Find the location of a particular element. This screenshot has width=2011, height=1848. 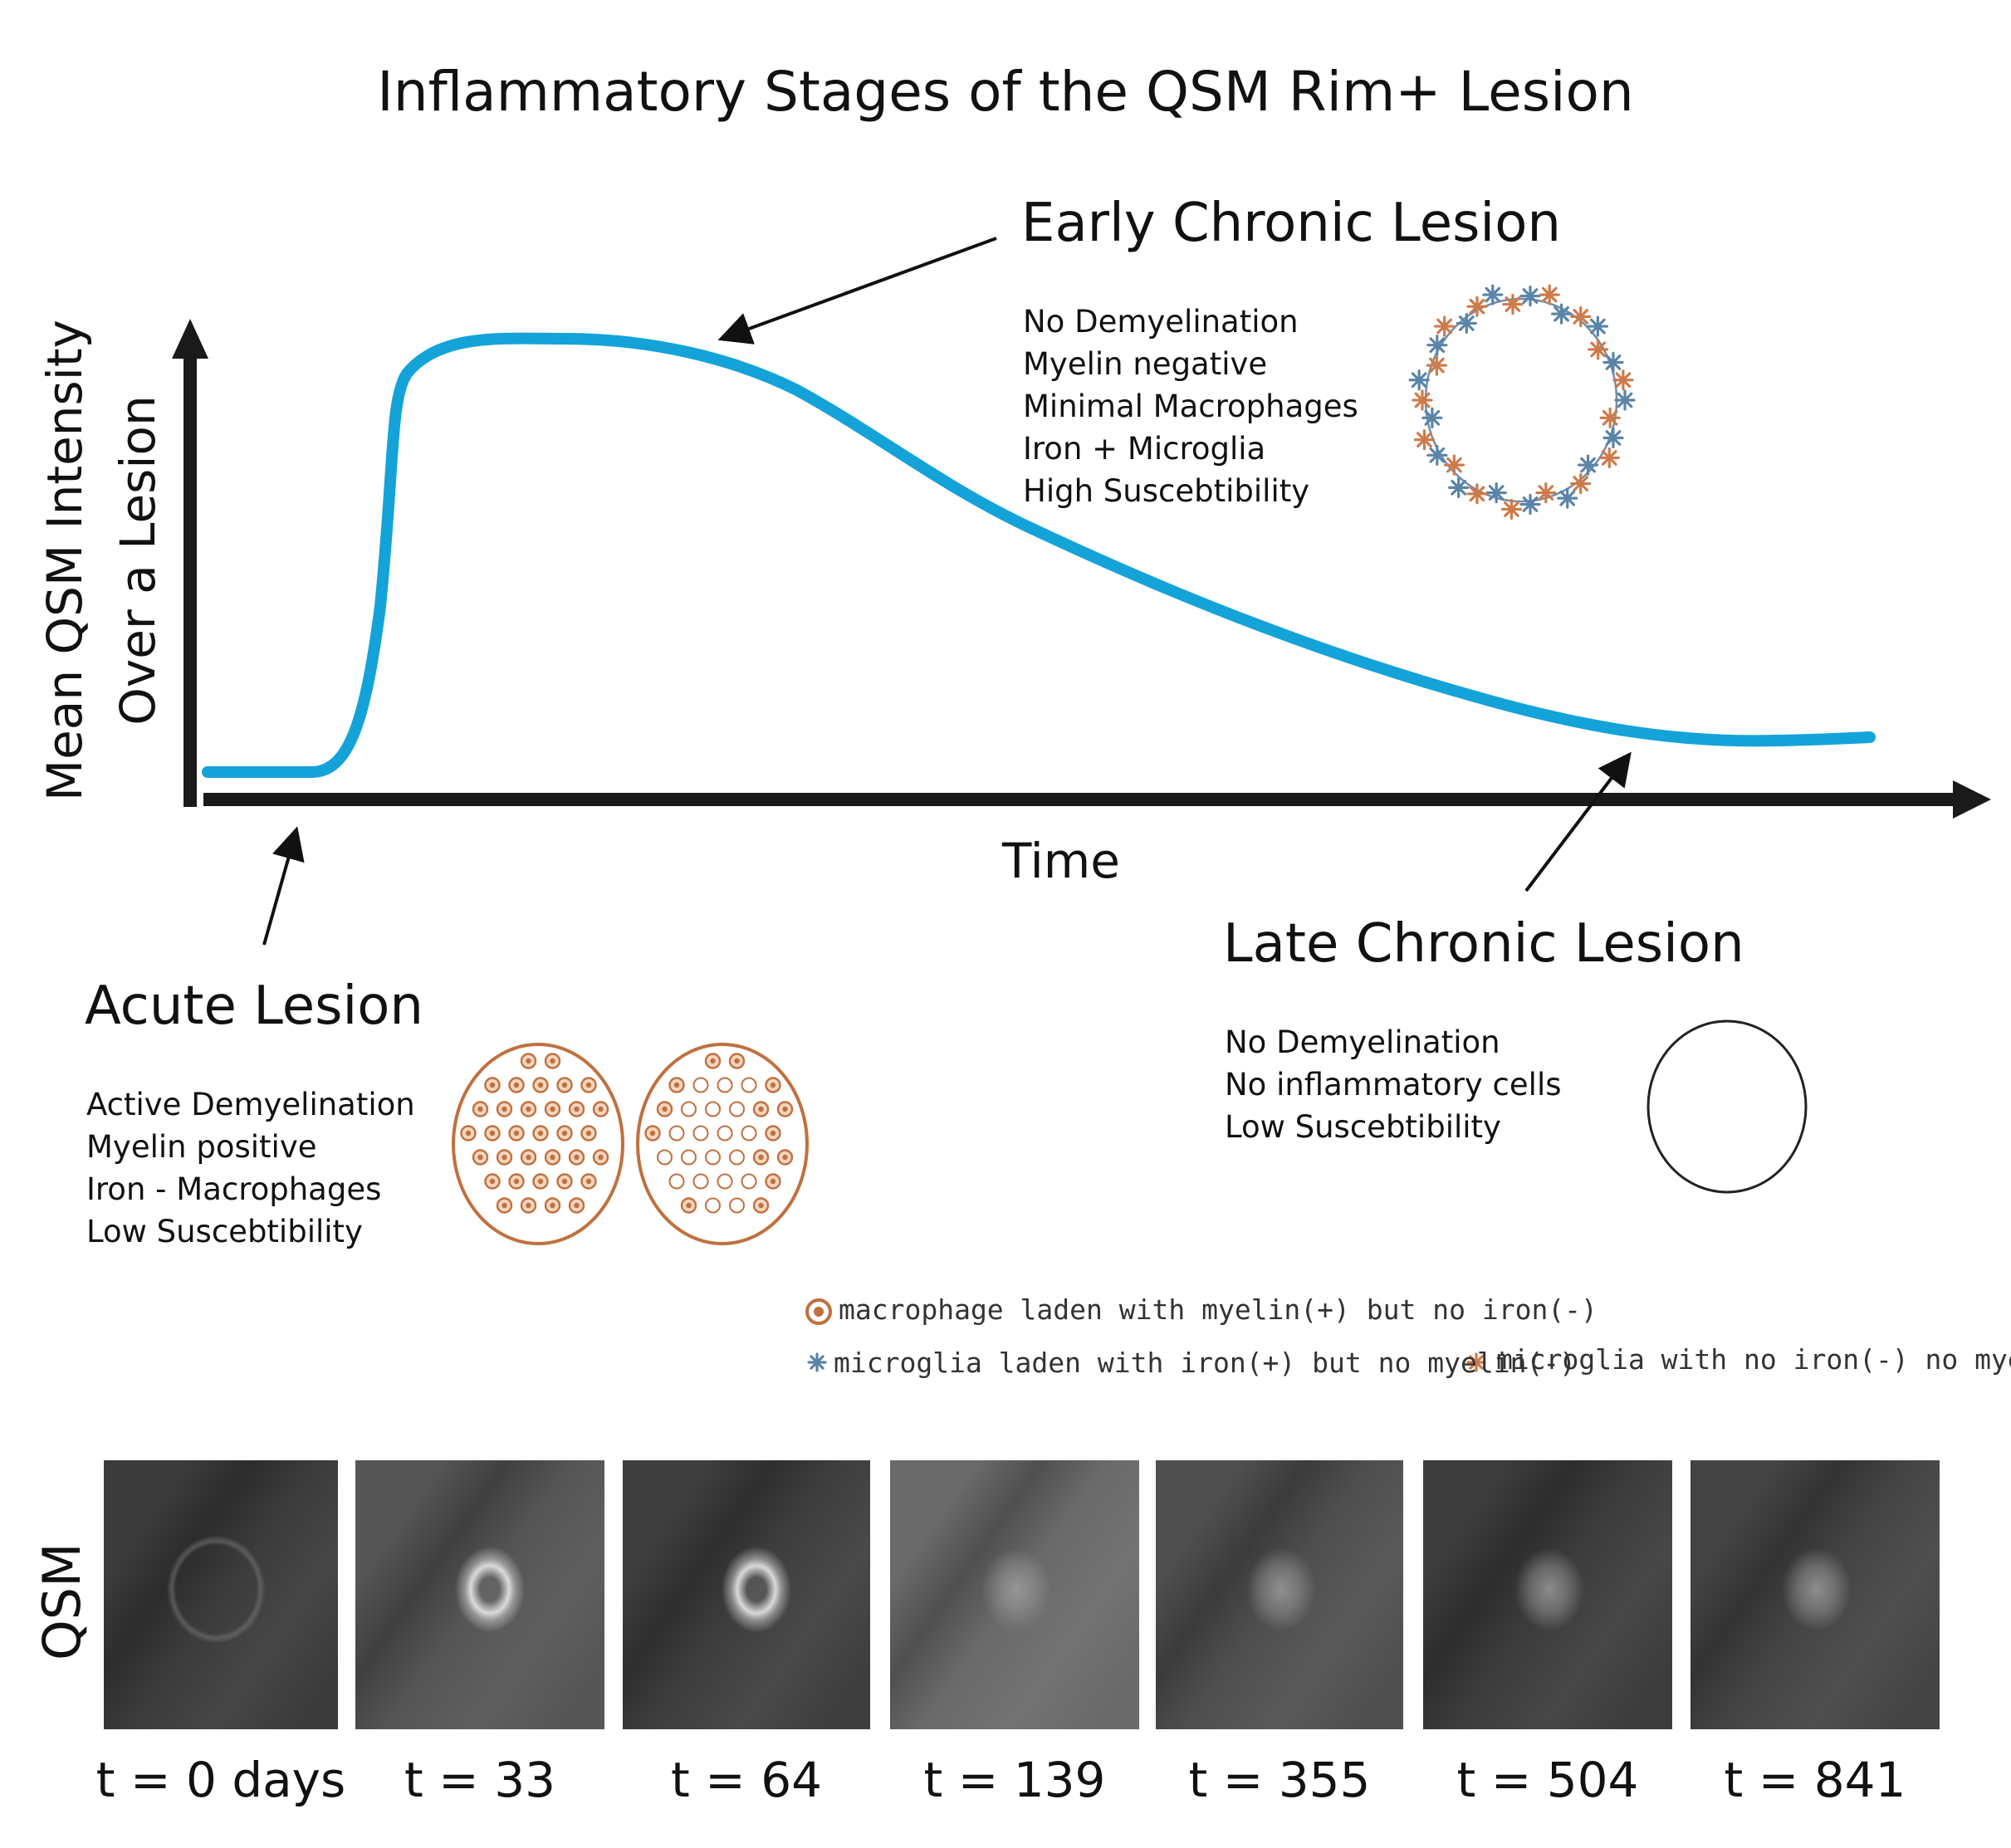

late-chronic-title: Late Chronic Lesion is located at coordinates (1483, 944).